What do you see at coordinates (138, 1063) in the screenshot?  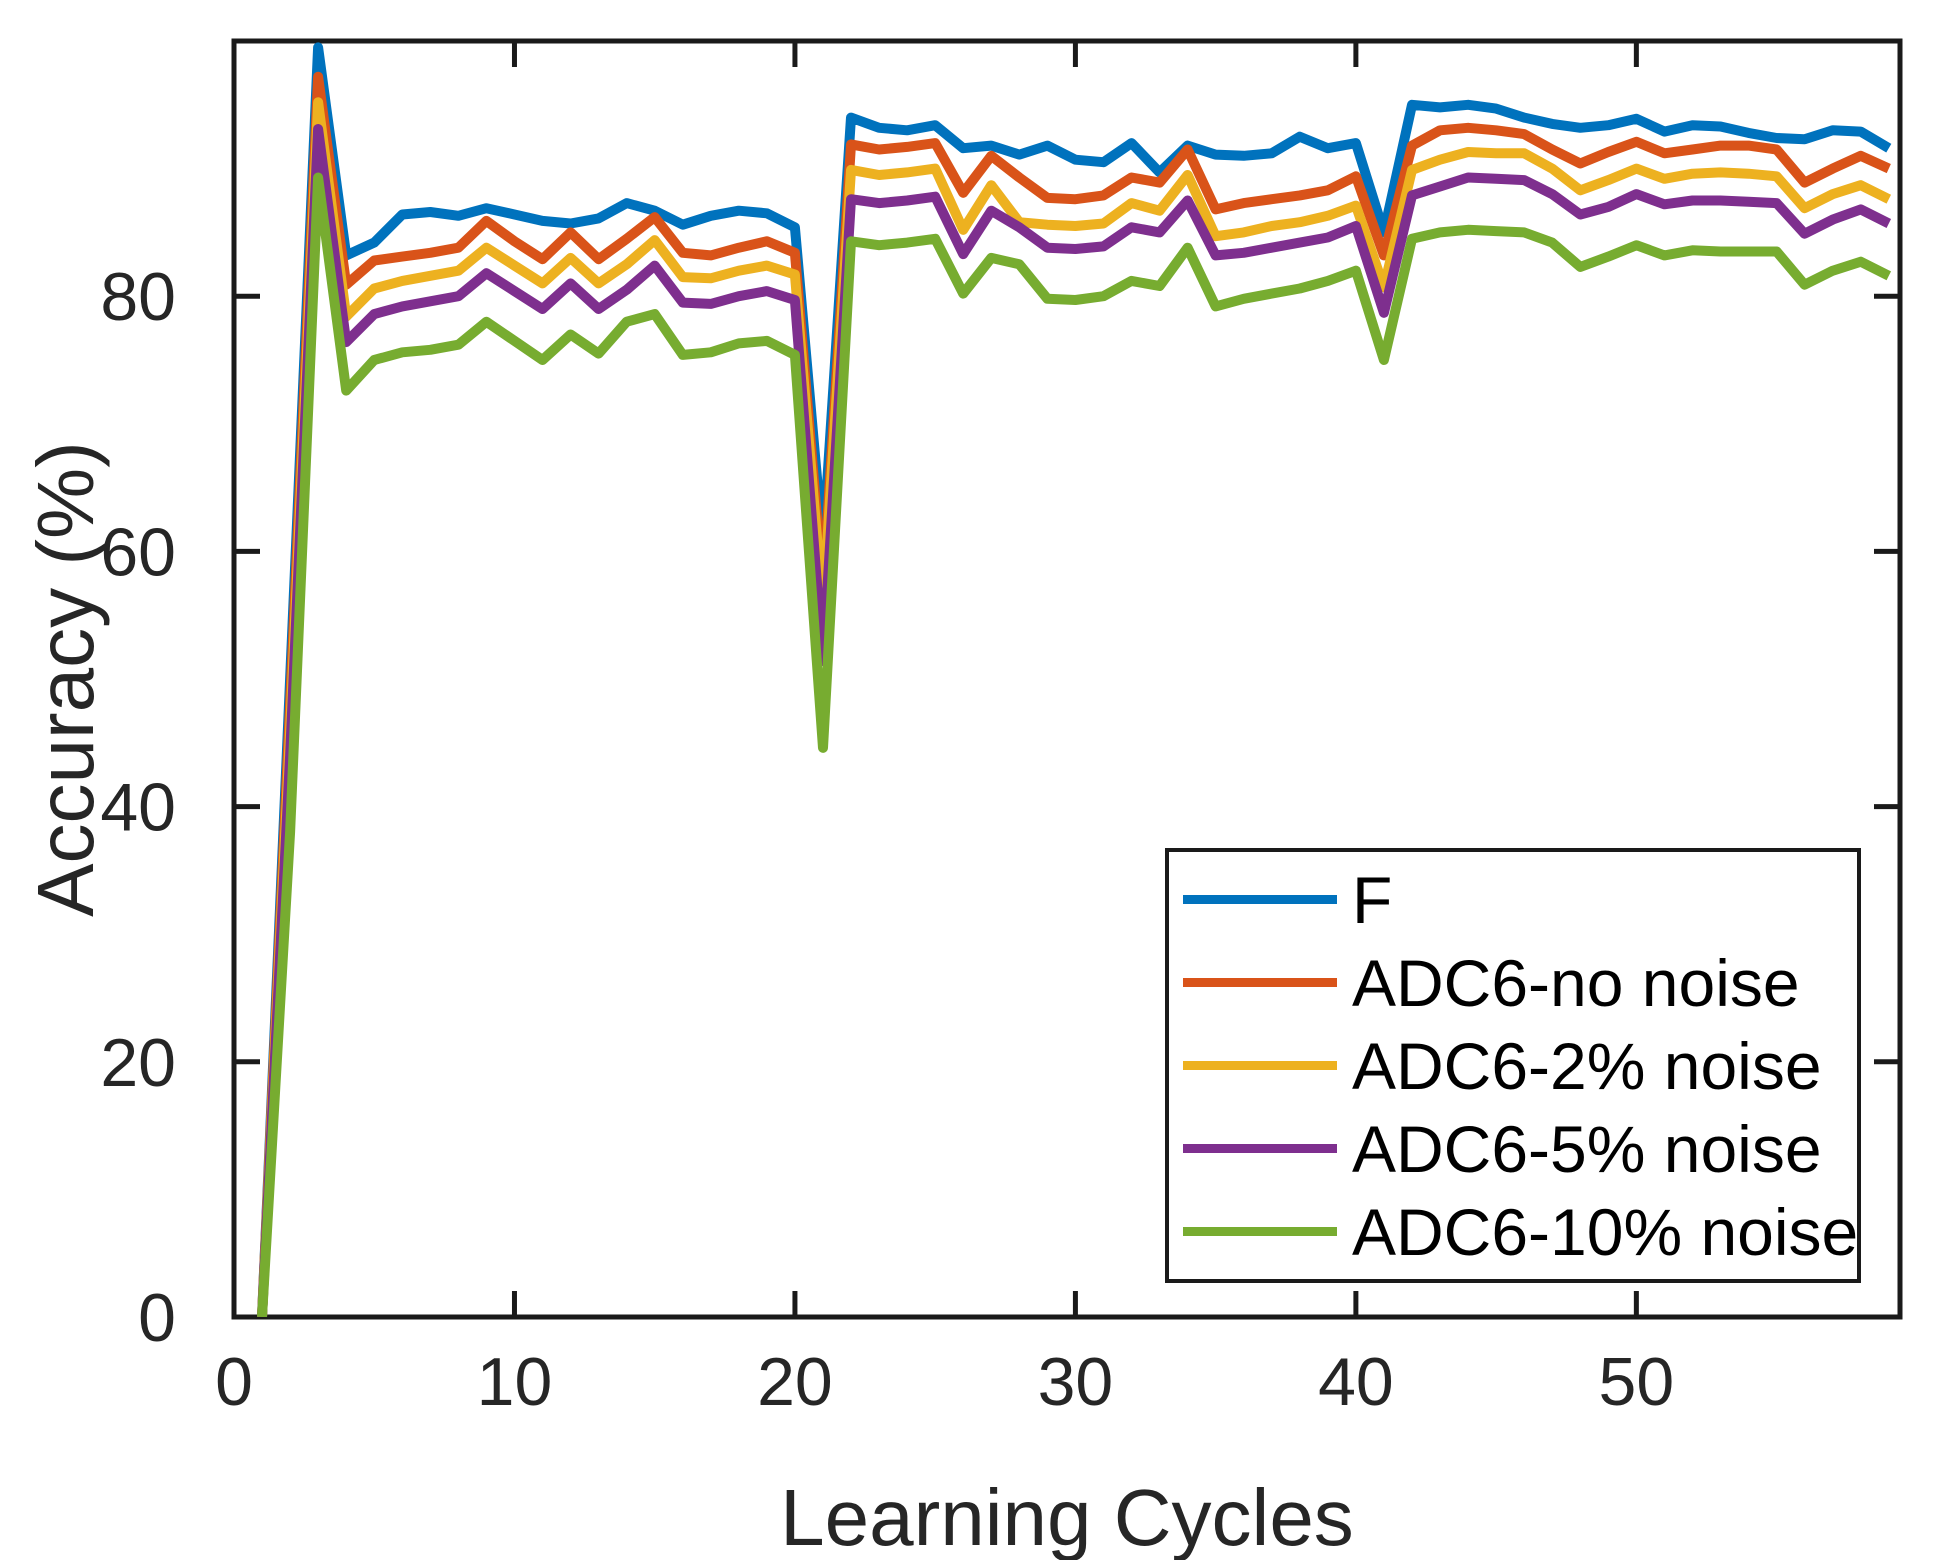 I see `y-tick-label: 20` at bounding box center [138, 1063].